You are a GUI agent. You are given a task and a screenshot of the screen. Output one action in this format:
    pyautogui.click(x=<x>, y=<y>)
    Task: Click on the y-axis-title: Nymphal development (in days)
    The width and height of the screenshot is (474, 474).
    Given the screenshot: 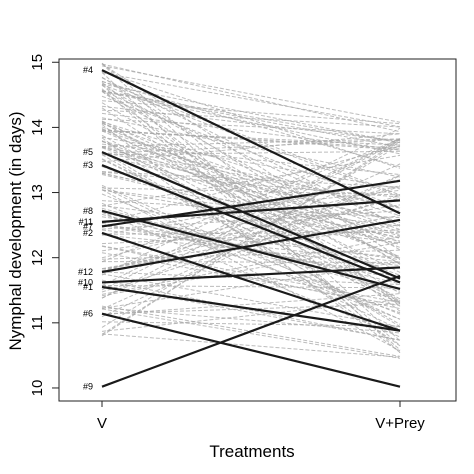 What is the action you would take?
    pyautogui.click(x=15, y=230)
    